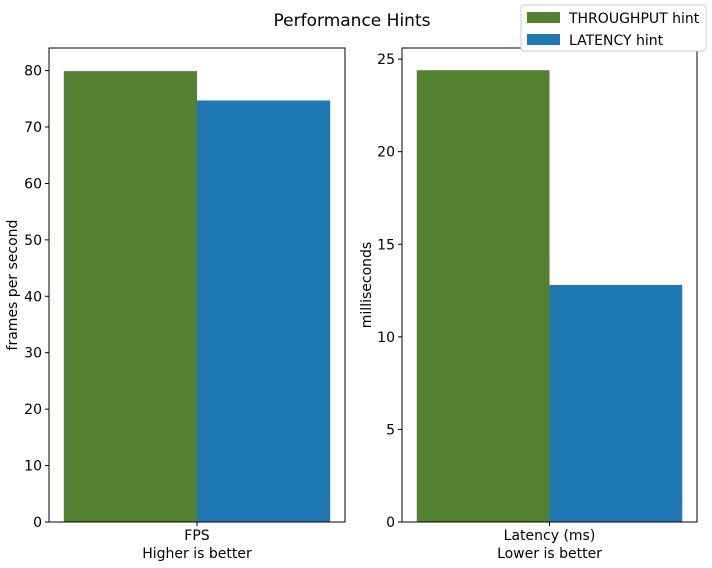 The height and width of the screenshot is (568, 712). What do you see at coordinates (550, 536) in the screenshot?
I see `latency-category-label: Latency (ms)` at bounding box center [550, 536].